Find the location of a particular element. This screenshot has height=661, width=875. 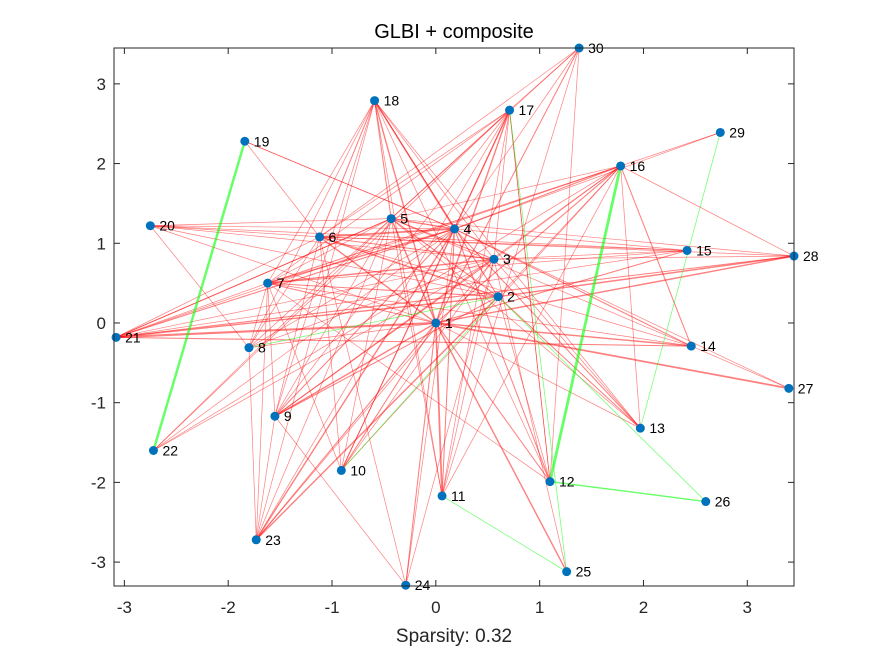

node-label-18: 18 is located at coordinates (392, 101).